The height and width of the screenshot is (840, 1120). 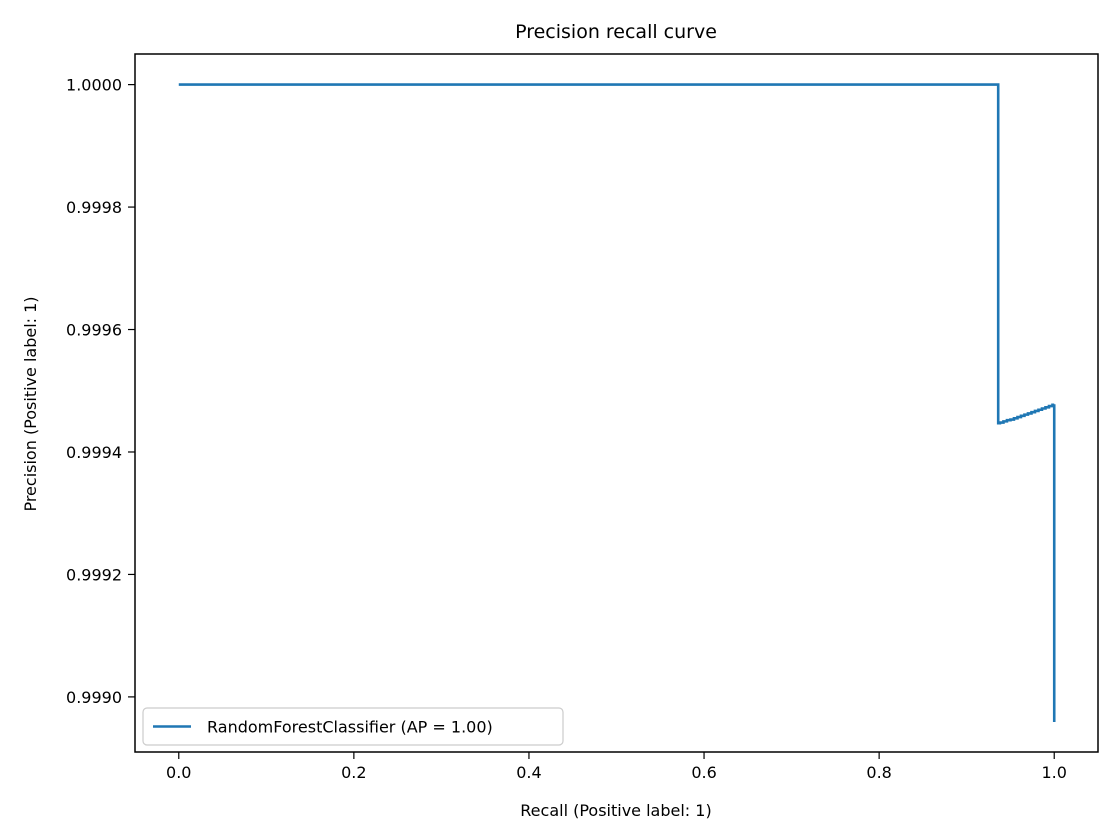 What do you see at coordinates (94, 85) in the screenshot?
I see `y-tick-label: 1.0000` at bounding box center [94, 85].